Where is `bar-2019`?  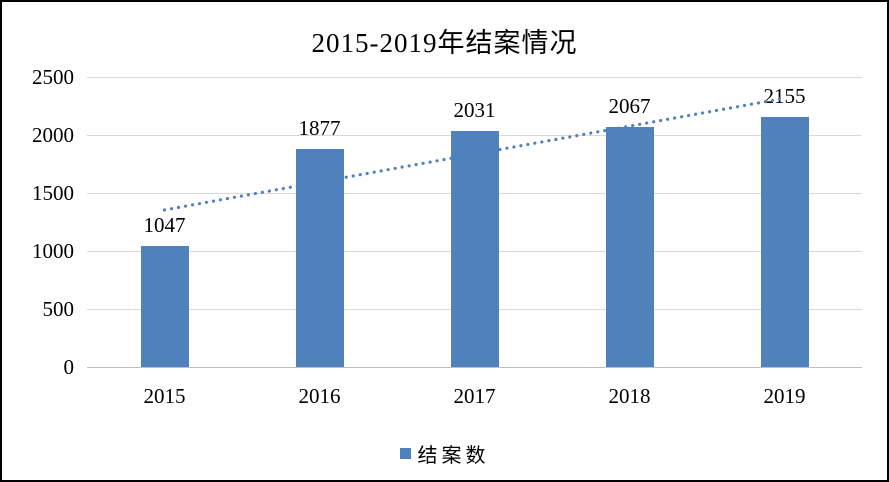
bar-2019 is located at coordinates (784, 242).